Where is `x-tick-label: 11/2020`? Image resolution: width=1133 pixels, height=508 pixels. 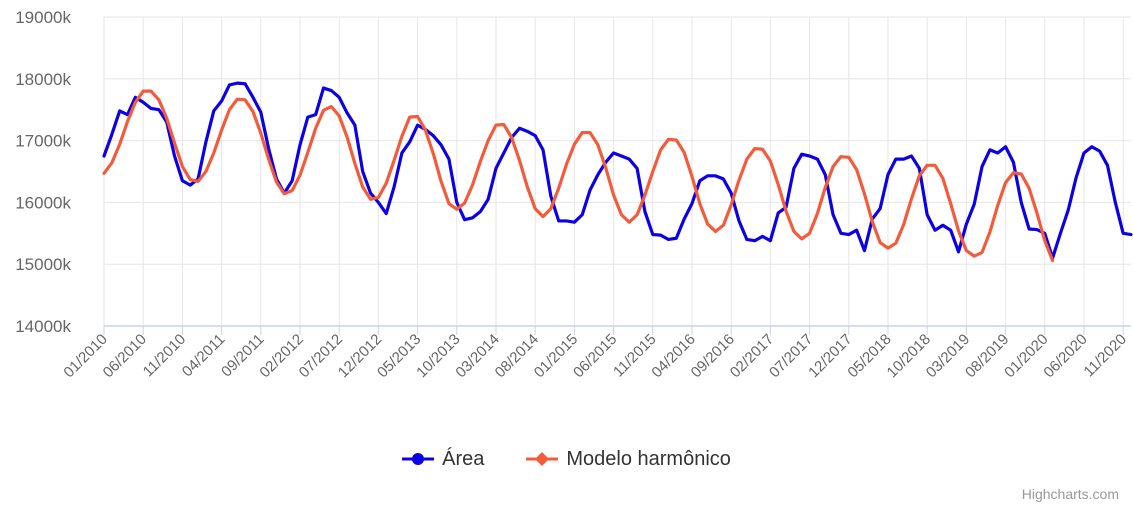 x-tick-label: 11/2020 is located at coordinates (1105, 356).